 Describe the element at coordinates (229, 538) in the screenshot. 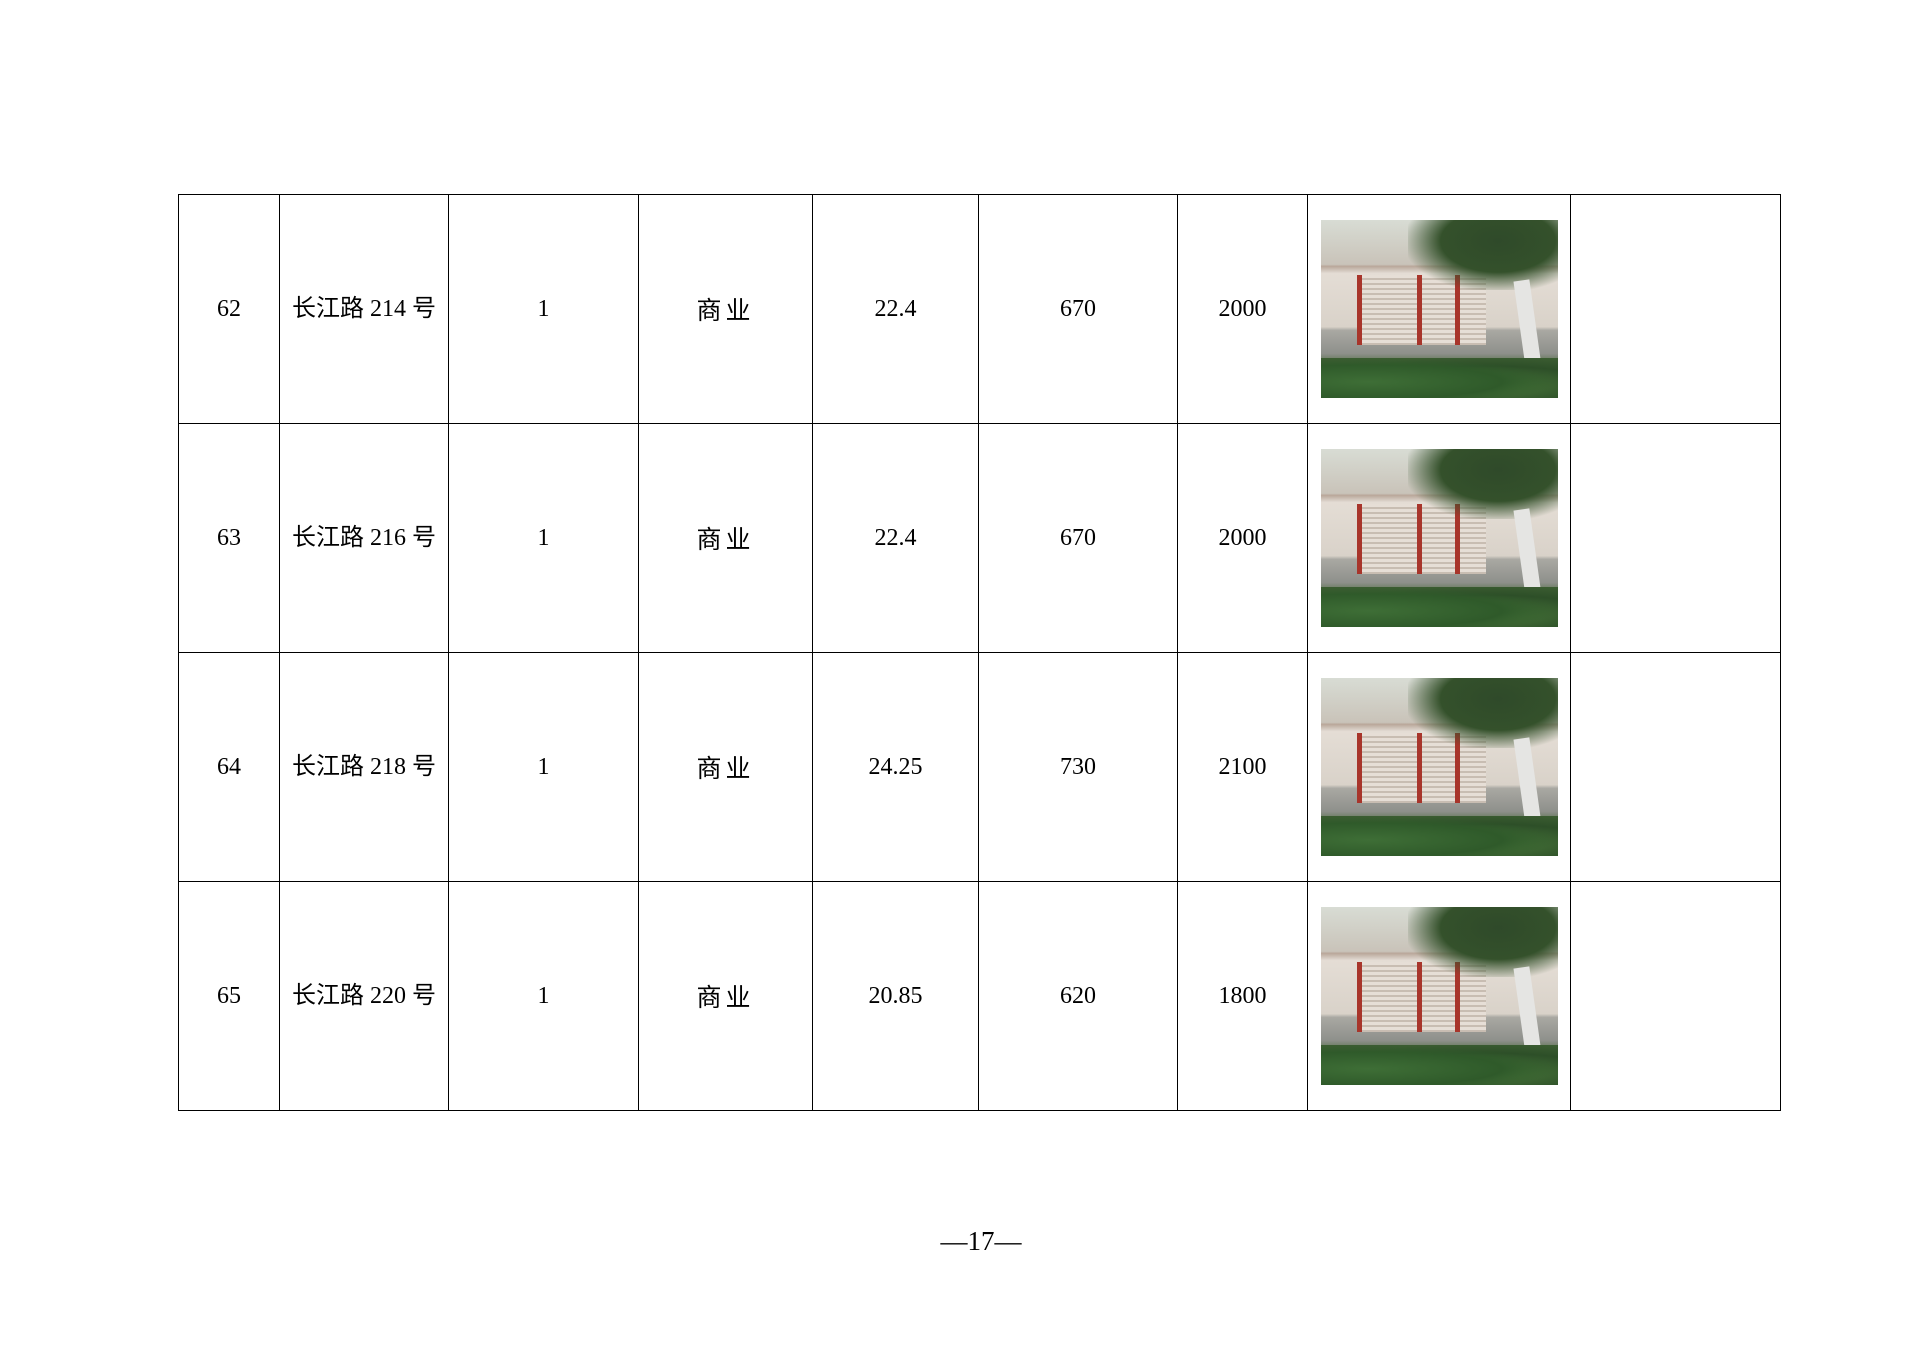

I see `row-number: 63` at that location.